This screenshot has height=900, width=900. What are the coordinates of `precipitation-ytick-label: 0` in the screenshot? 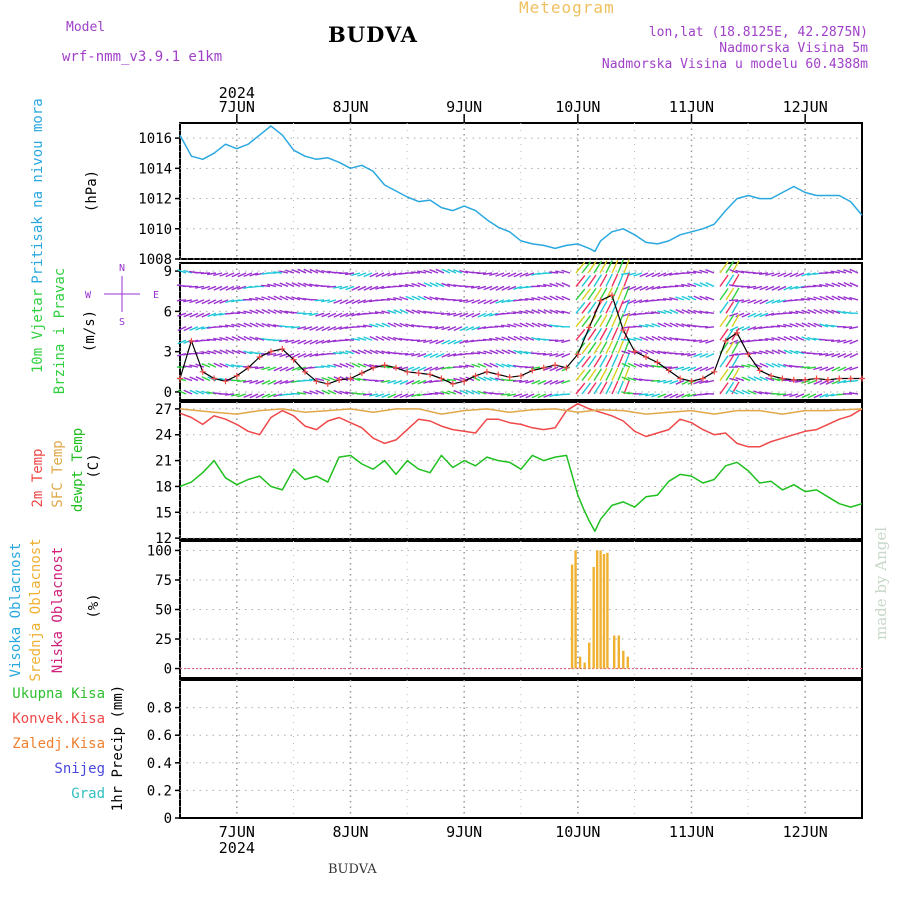 It's located at (168, 819).